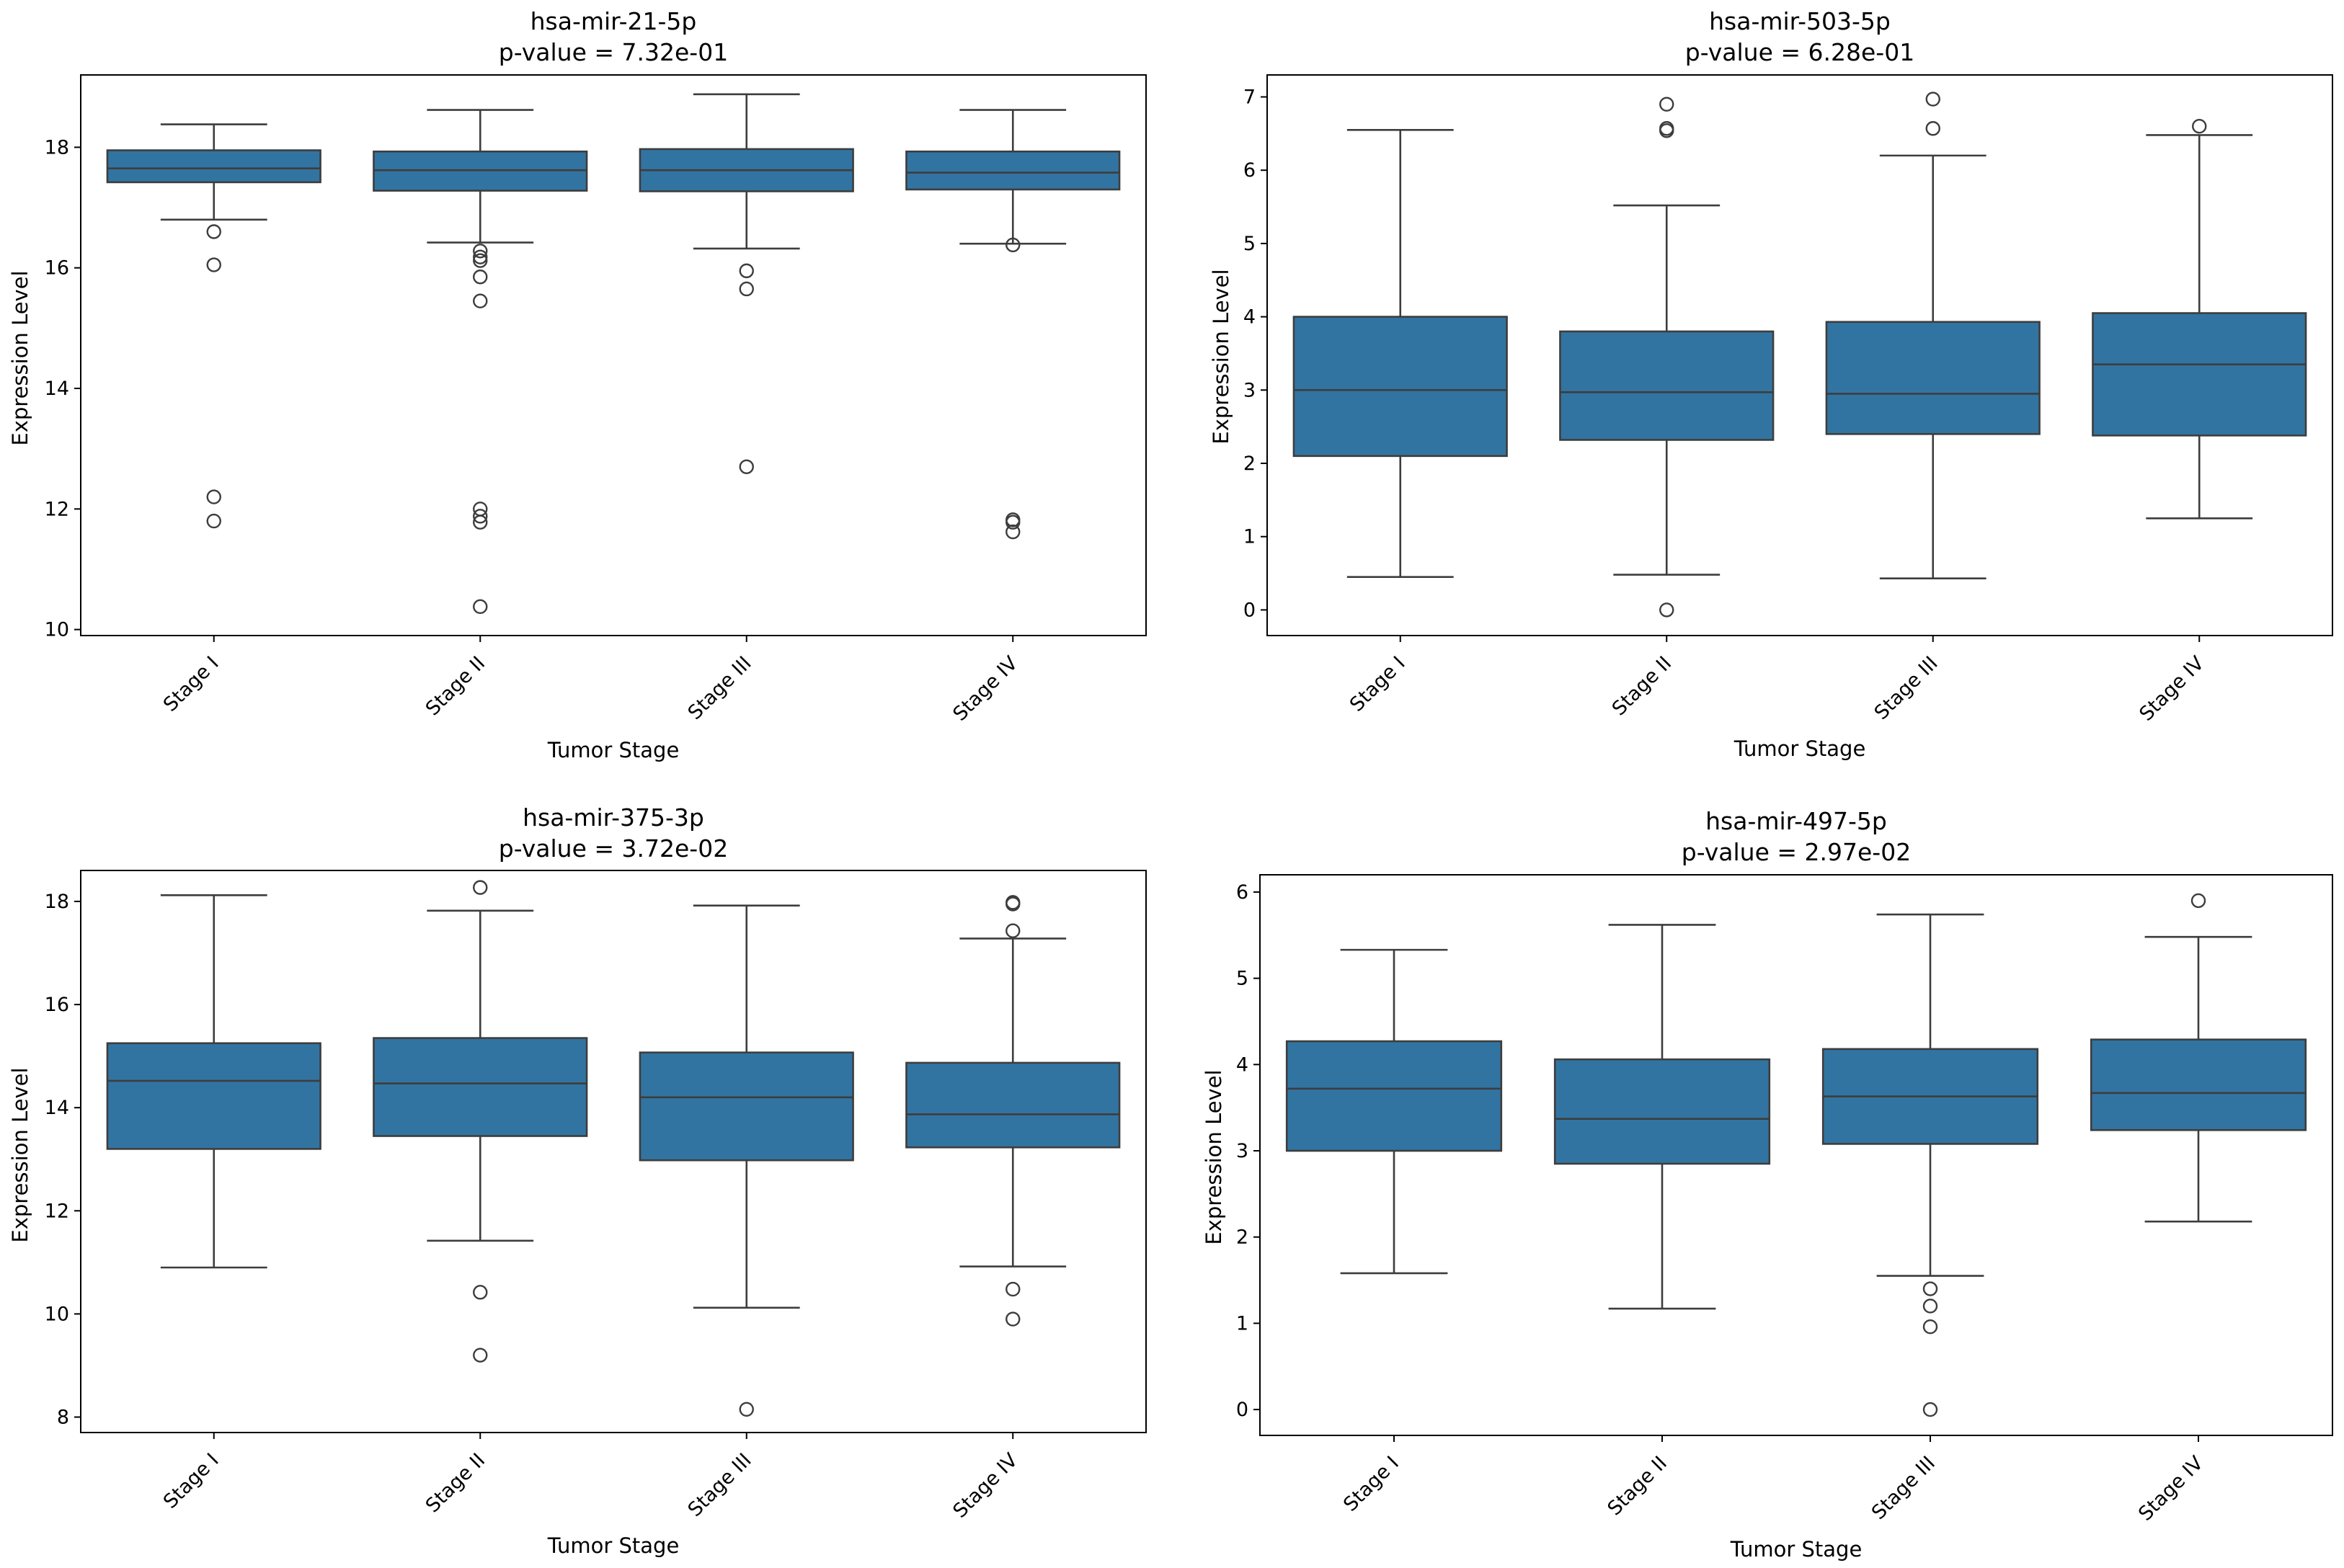  I want to click on subplot-title: hsa-mir-497-5p, so click(1796, 821).